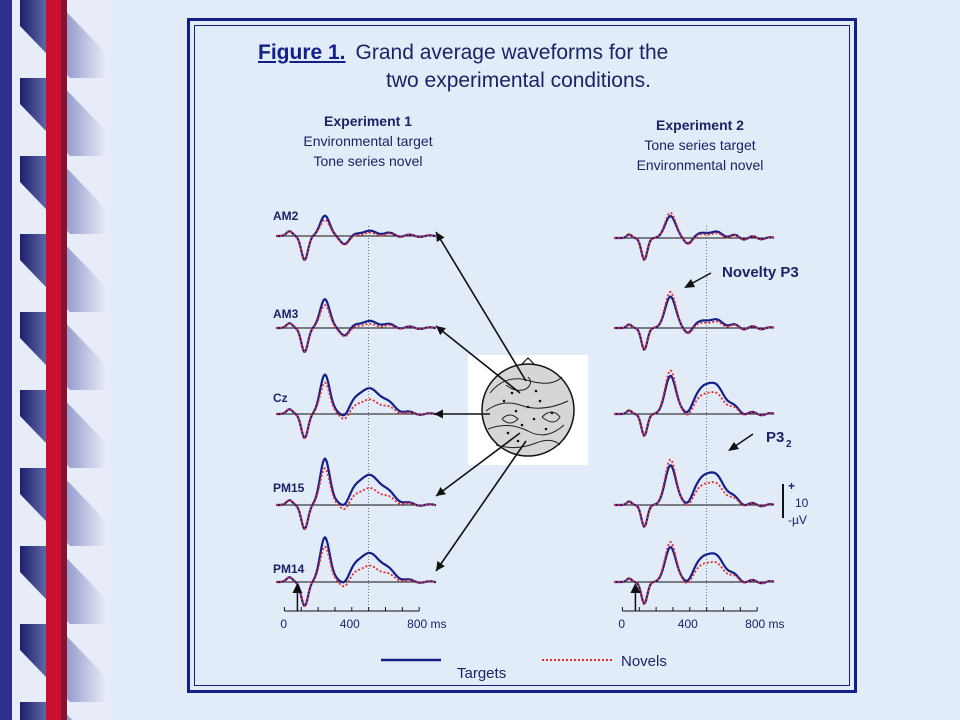 This screenshot has width=960, height=720. Describe the element at coordinates (426, 624) in the screenshot. I see `experiment-1-time-tick-label: 800 ms` at that location.